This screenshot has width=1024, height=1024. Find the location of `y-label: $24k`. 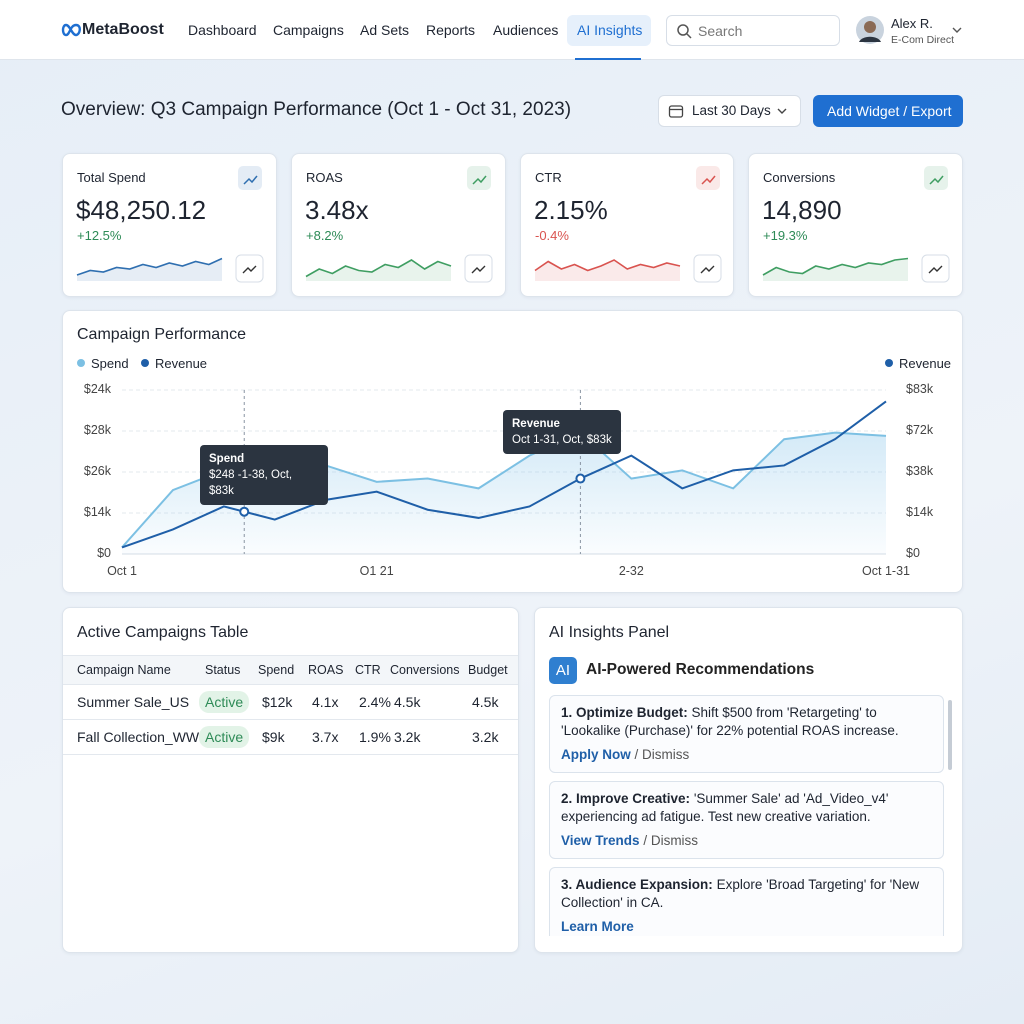

y-label: $24k is located at coordinates (97, 389).